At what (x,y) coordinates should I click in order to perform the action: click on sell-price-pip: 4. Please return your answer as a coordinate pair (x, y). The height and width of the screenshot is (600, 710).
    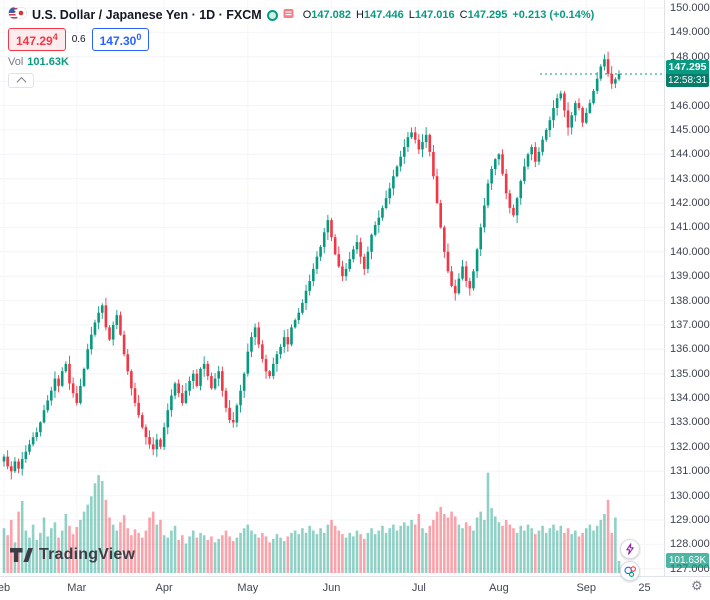
    Looking at the image, I should click on (55, 37).